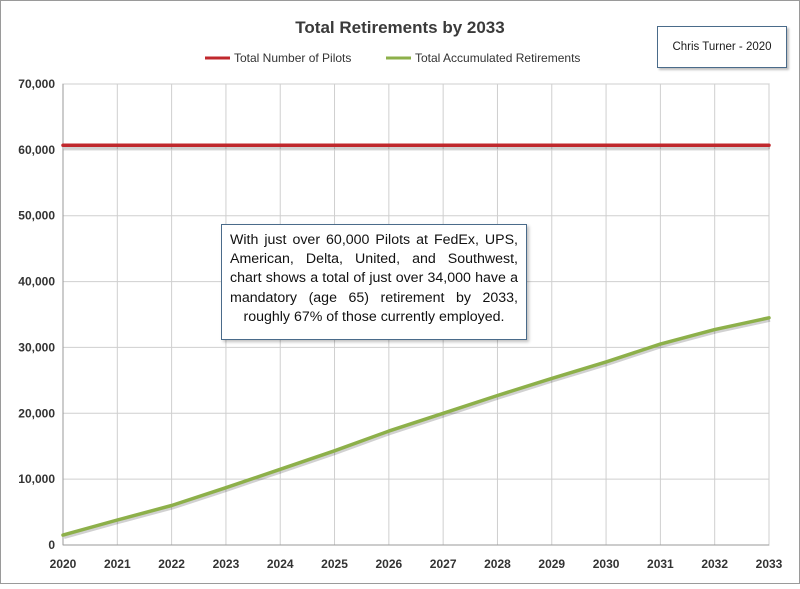 Image resolution: width=800 pixels, height=589 pixels. What do you see at coordinates (36, 479) in the screenshot?
I see `y-tick-label: 10,000` at bounding box center [36, 479].